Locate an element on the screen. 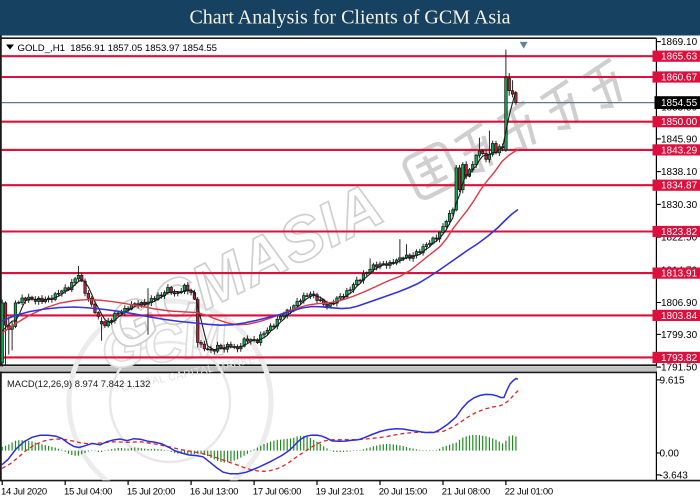  svg-text: 1850.00 is located at coordinates (679, 122).